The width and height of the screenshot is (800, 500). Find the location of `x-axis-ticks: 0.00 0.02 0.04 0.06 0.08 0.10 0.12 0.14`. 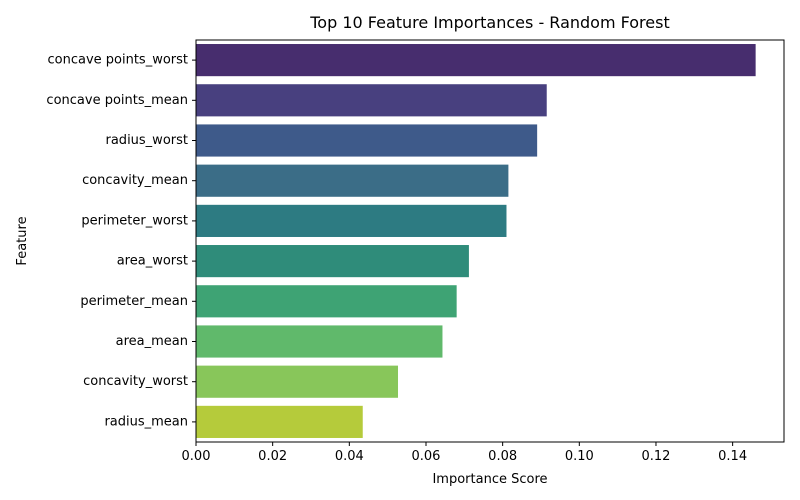

x-axis-ticks: 0.00 0.02 0.04 0.06 0.08 0.10 0.12 0.14 is located at coordinates (464, 453).